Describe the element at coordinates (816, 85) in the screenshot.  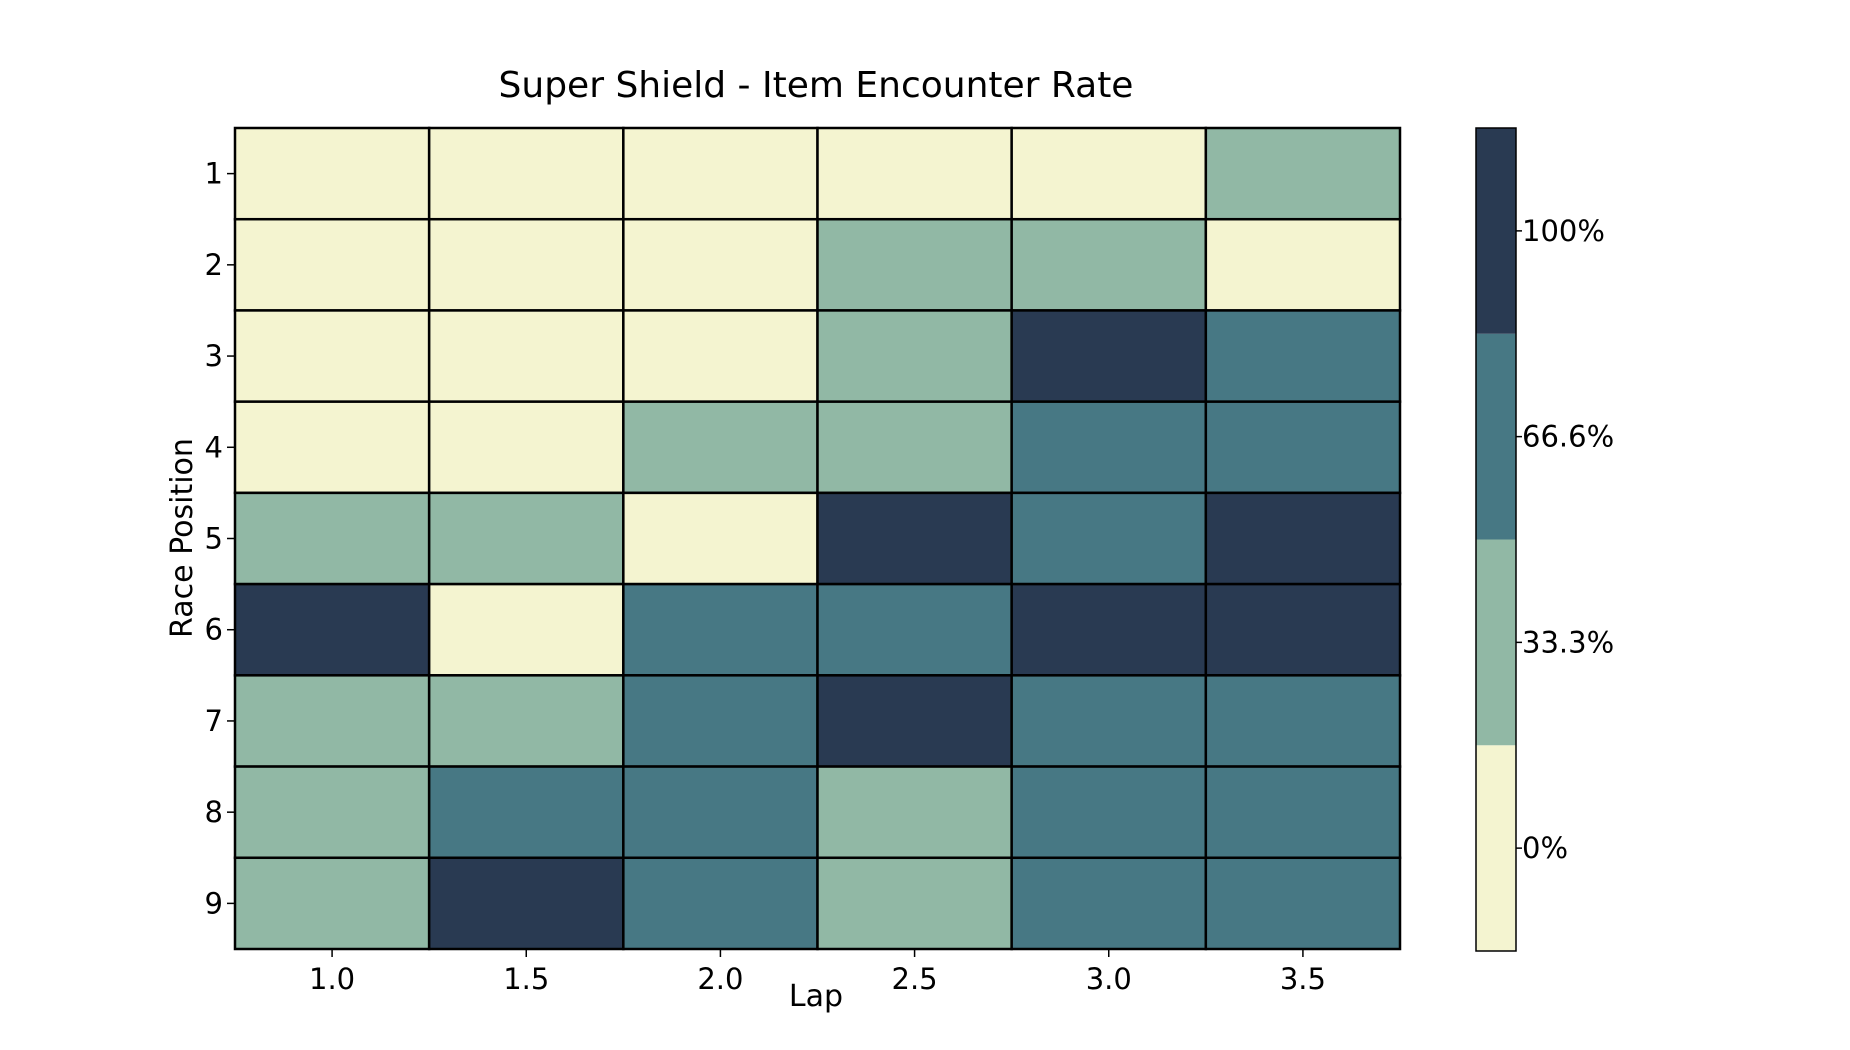
I see `chart-title: Super Shield - Item Encounter Rate` at that location.